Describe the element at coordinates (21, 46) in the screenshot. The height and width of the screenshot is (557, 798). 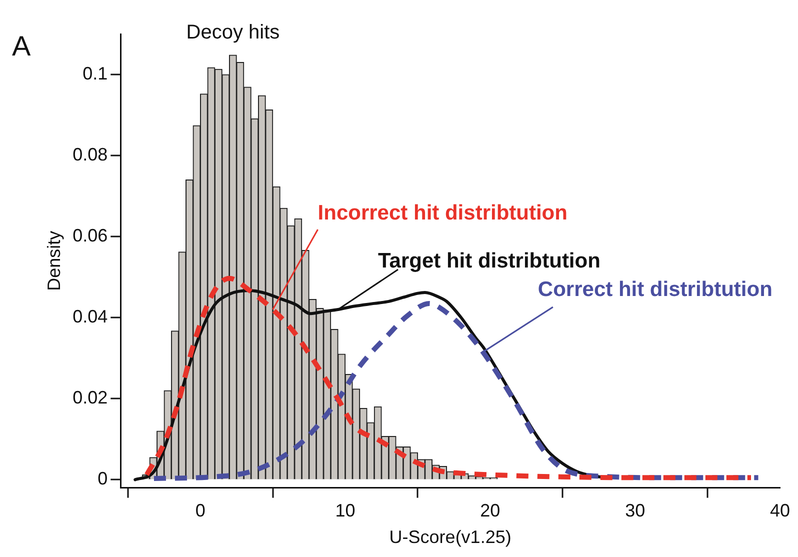
I see `text: A` at that location.